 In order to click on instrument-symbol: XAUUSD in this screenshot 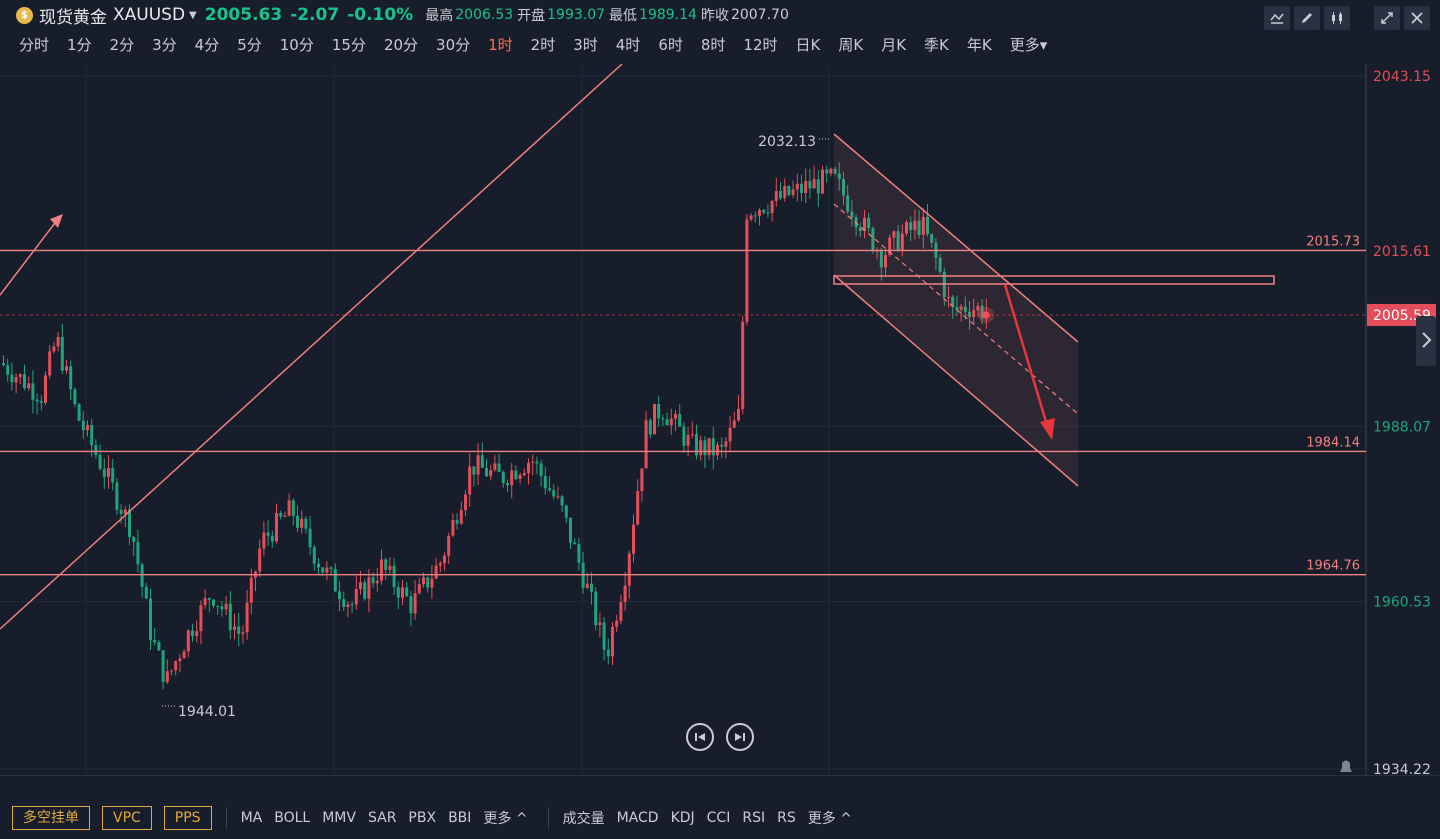, I will do `click(149, 15)`.